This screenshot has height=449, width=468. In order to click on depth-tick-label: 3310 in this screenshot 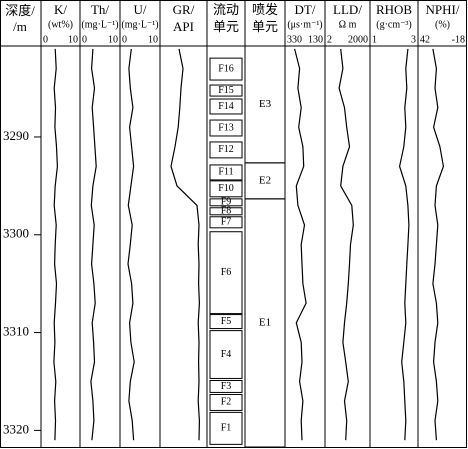, I will do `click(16, 331)`.